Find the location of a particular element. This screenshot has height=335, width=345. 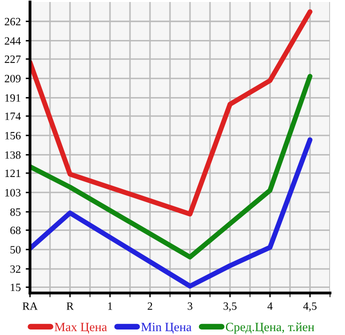

y-tick-label: 103 is located at coordinates (13, 192).